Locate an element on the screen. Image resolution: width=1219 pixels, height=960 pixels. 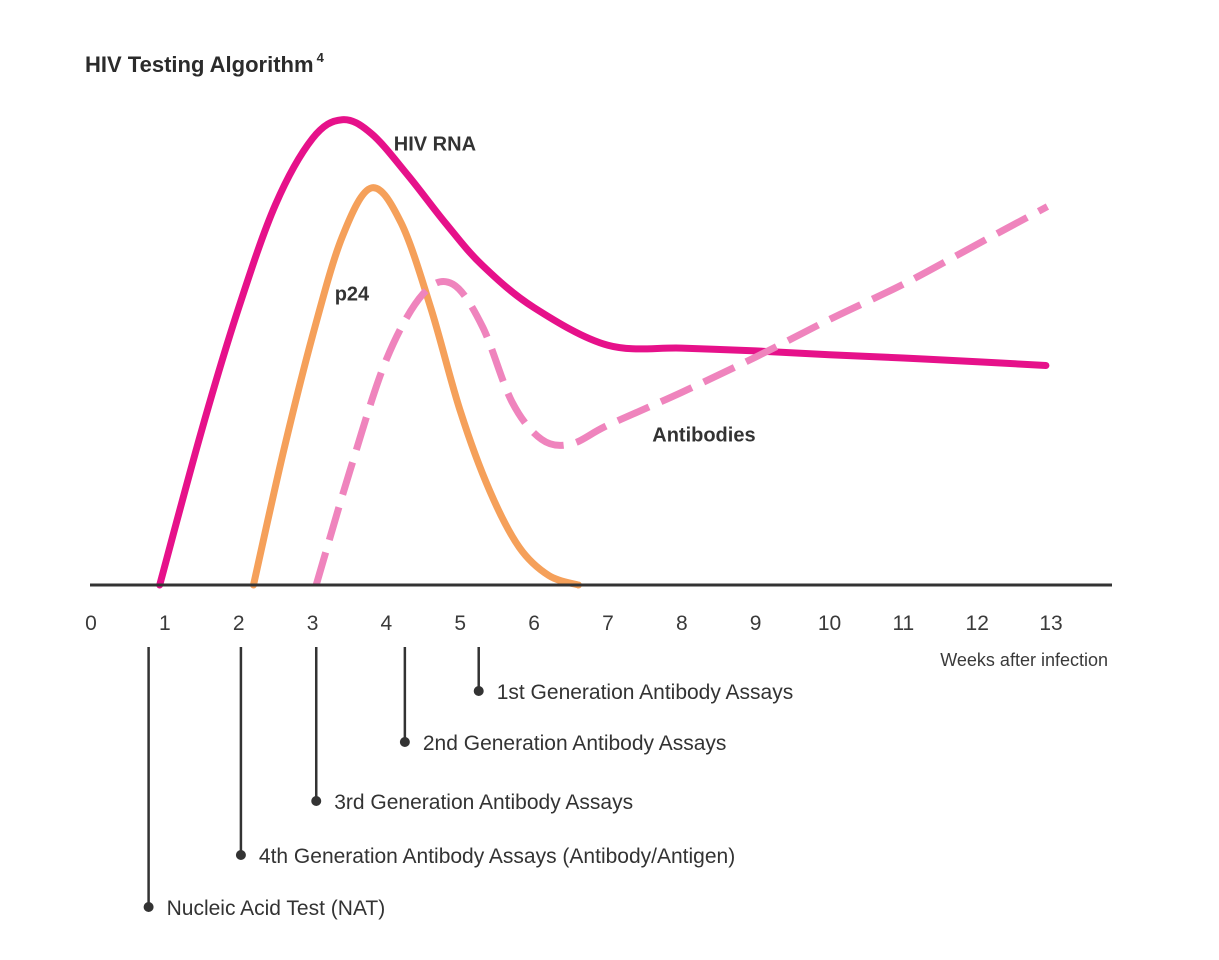
test-marker-label: 2nd Generation Antibody Assays is located at coordinates (575, 743).